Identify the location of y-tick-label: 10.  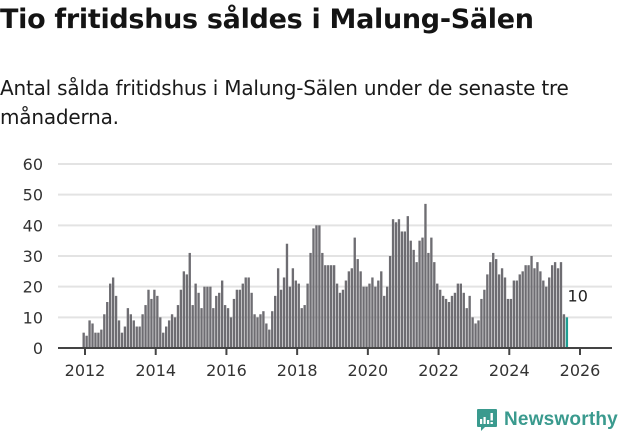
(33, 317).